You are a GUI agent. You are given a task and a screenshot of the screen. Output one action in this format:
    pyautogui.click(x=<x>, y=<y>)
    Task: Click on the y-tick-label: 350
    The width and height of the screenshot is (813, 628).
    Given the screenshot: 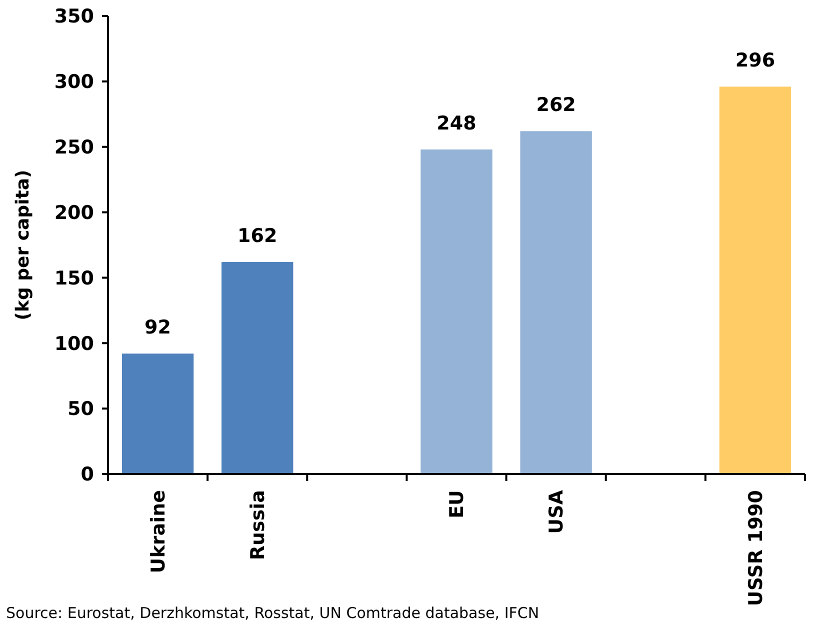 What is the action you would take?
    pyautogui.click(x=74, y=17)
    